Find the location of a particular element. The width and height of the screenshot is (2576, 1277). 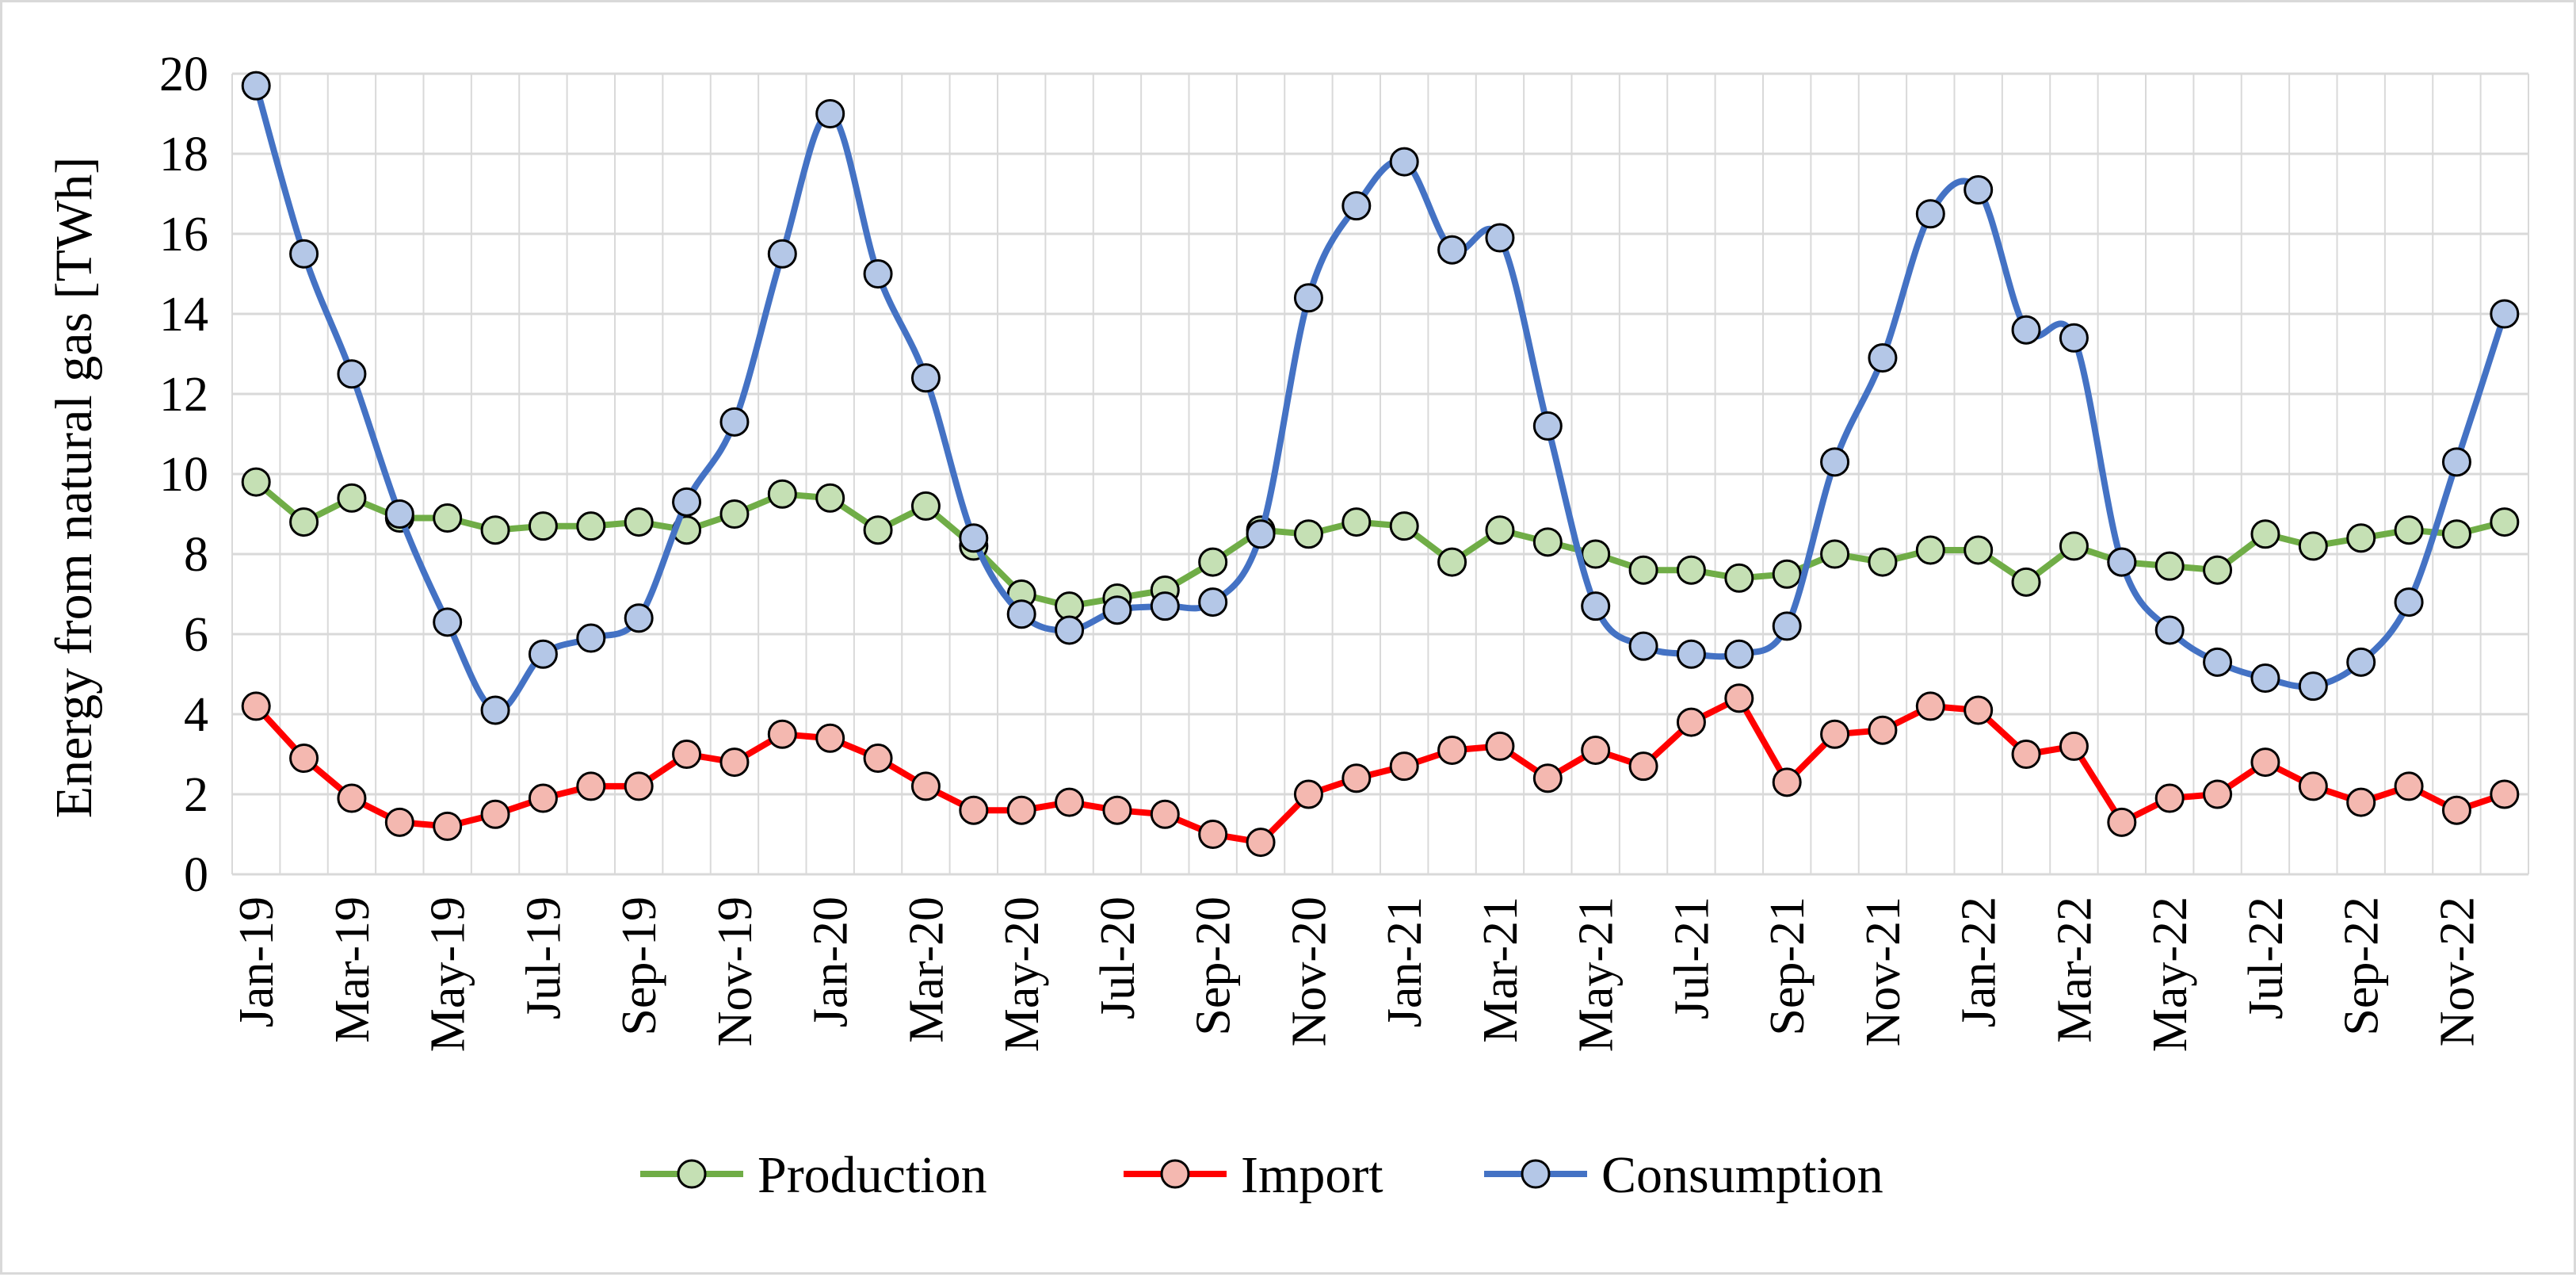

legend-item-import: Import is located at coordinates (1253, 1175).